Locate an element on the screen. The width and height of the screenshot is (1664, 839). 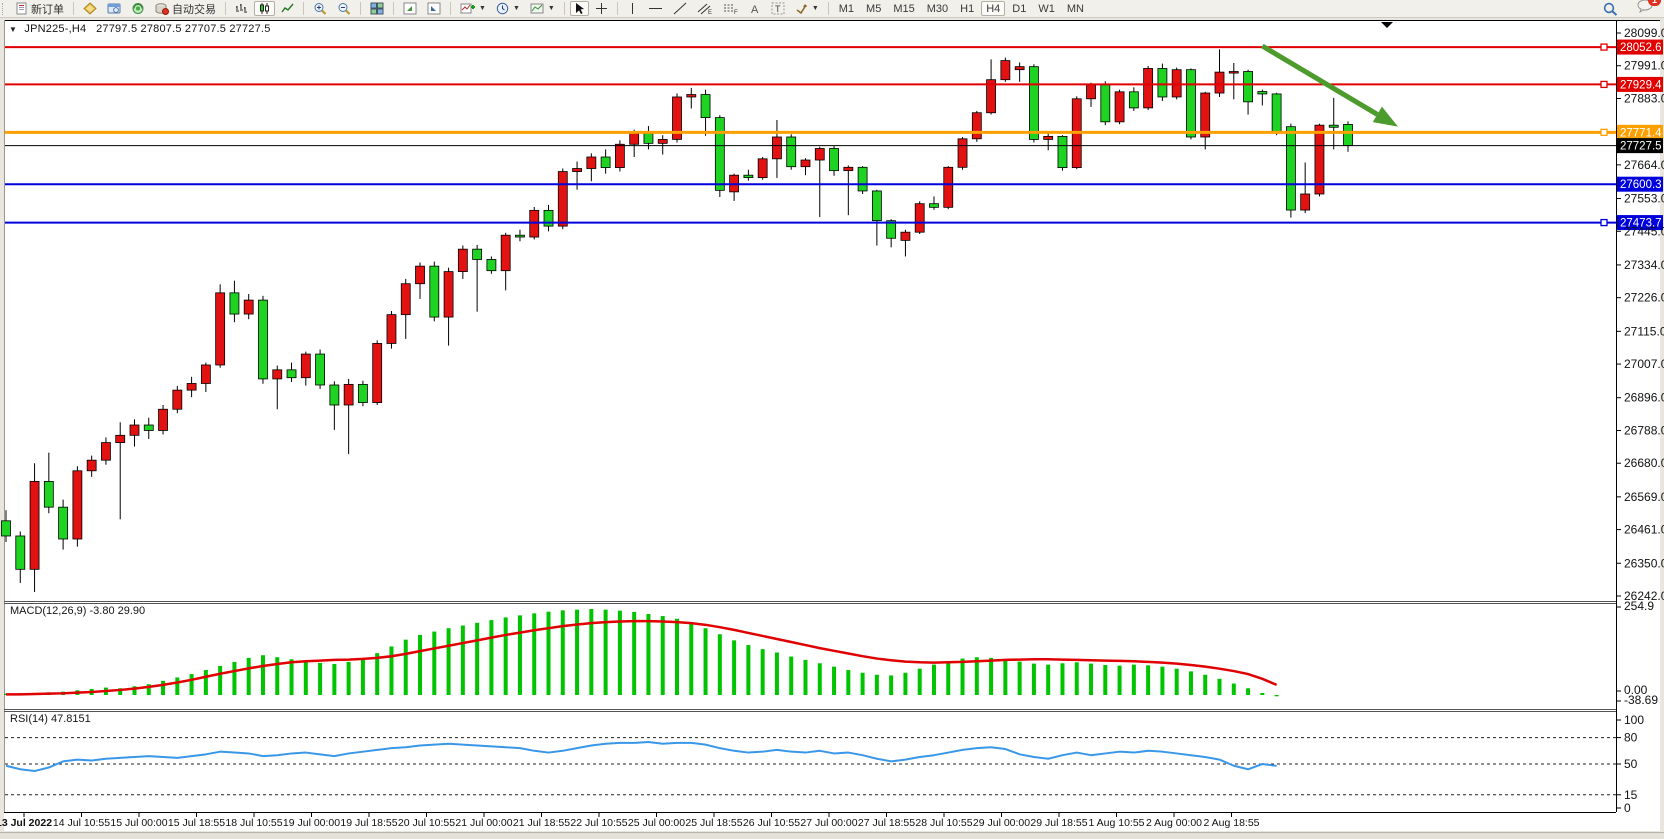
cursor-button is located at coordinates (579, 8).